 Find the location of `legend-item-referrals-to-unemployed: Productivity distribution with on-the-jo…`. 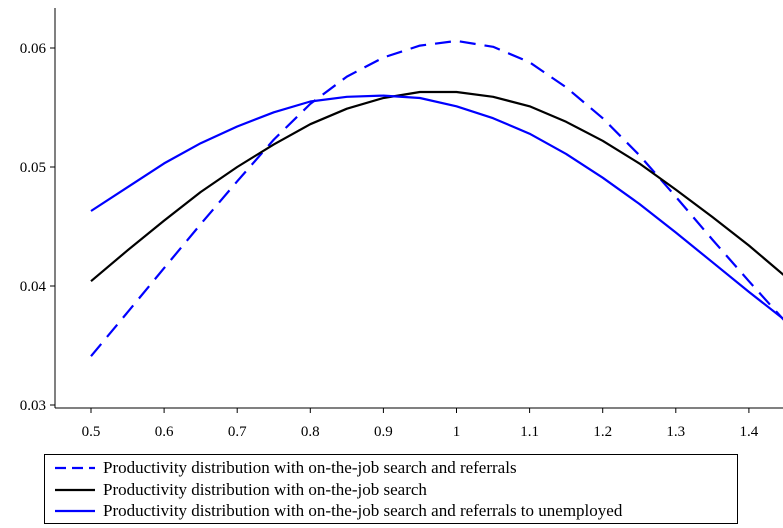

legend-item-referrals-to-unemployed: Productivity distribution with on-the-jo… is located at coordinates (337, 511).